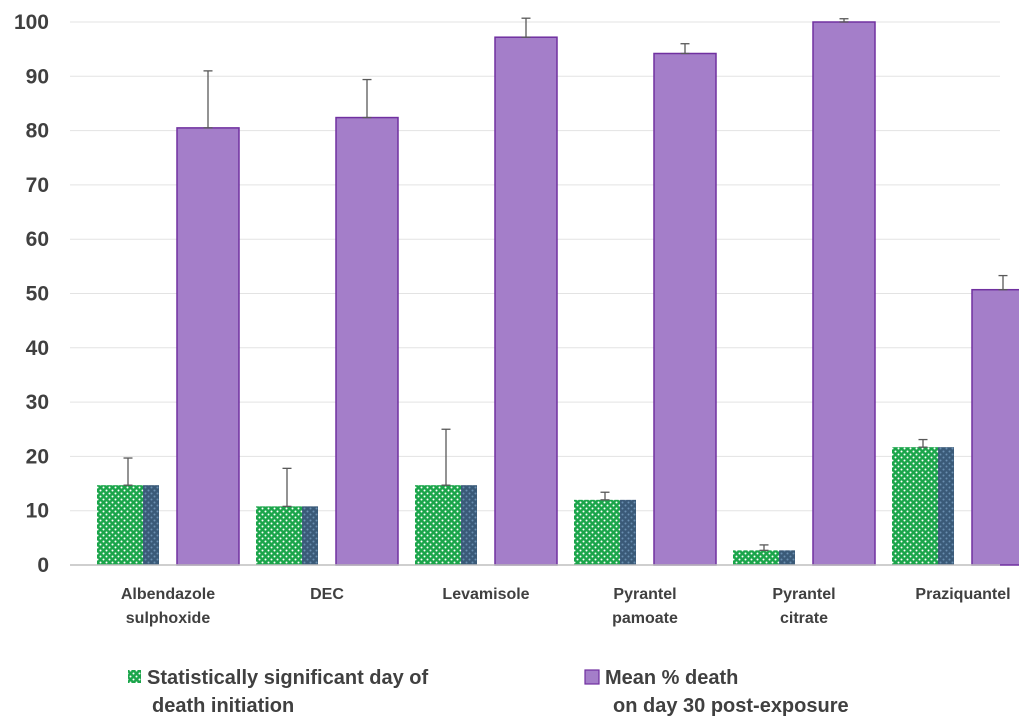 This screenshot has width=1019, height=725. Describe the element at coordinates (37, 185) in the screenshot. I see `y-tick-label: 70` at that location.